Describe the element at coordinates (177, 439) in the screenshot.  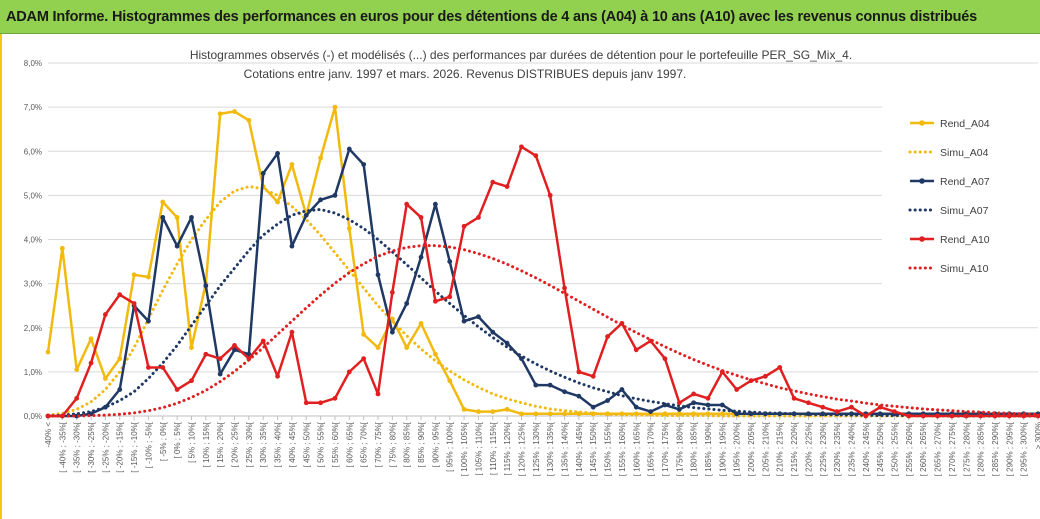
I see `x-tick-label: [ 0% ; 5%[` at that location.